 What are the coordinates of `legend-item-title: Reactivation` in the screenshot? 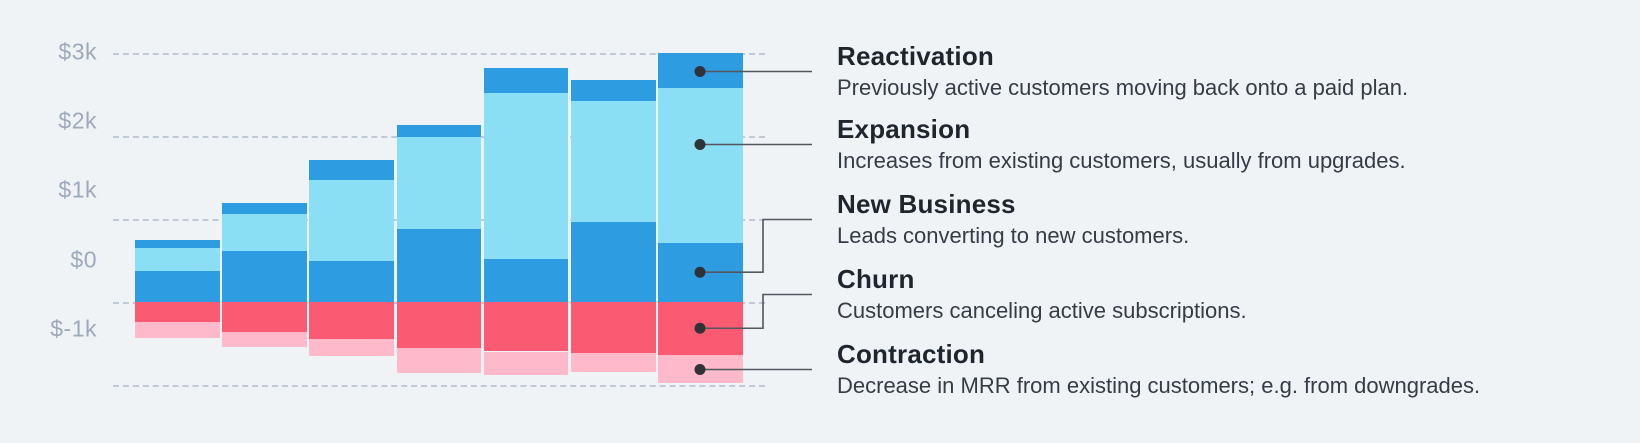 It's located at (916, 56).